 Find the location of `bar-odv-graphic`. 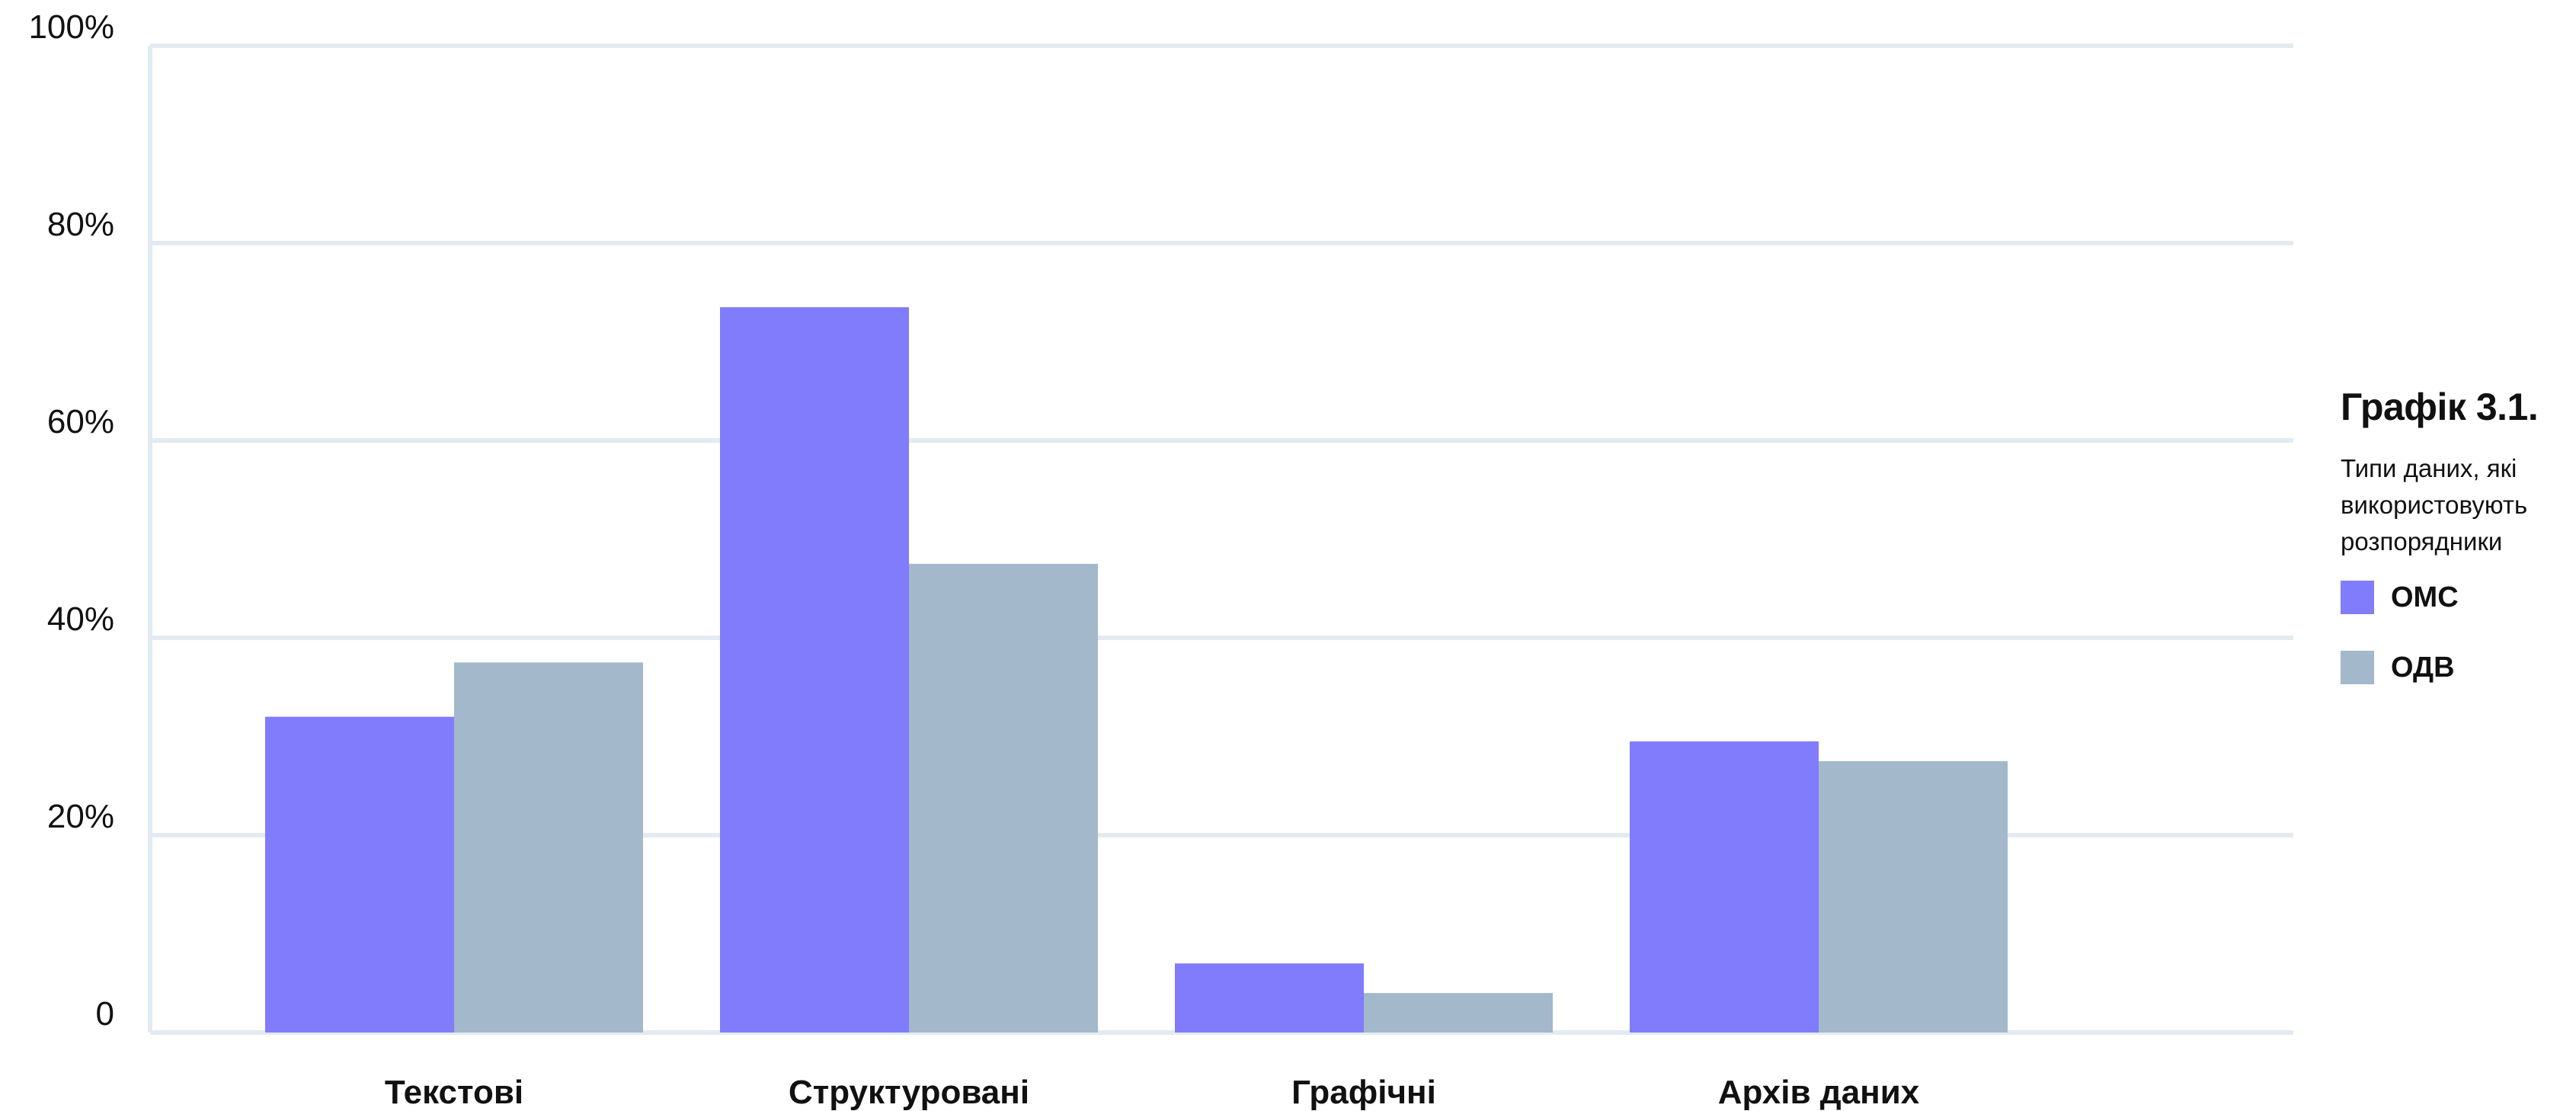

bar-odv-graphic is located at coordinates (1458, 1013).